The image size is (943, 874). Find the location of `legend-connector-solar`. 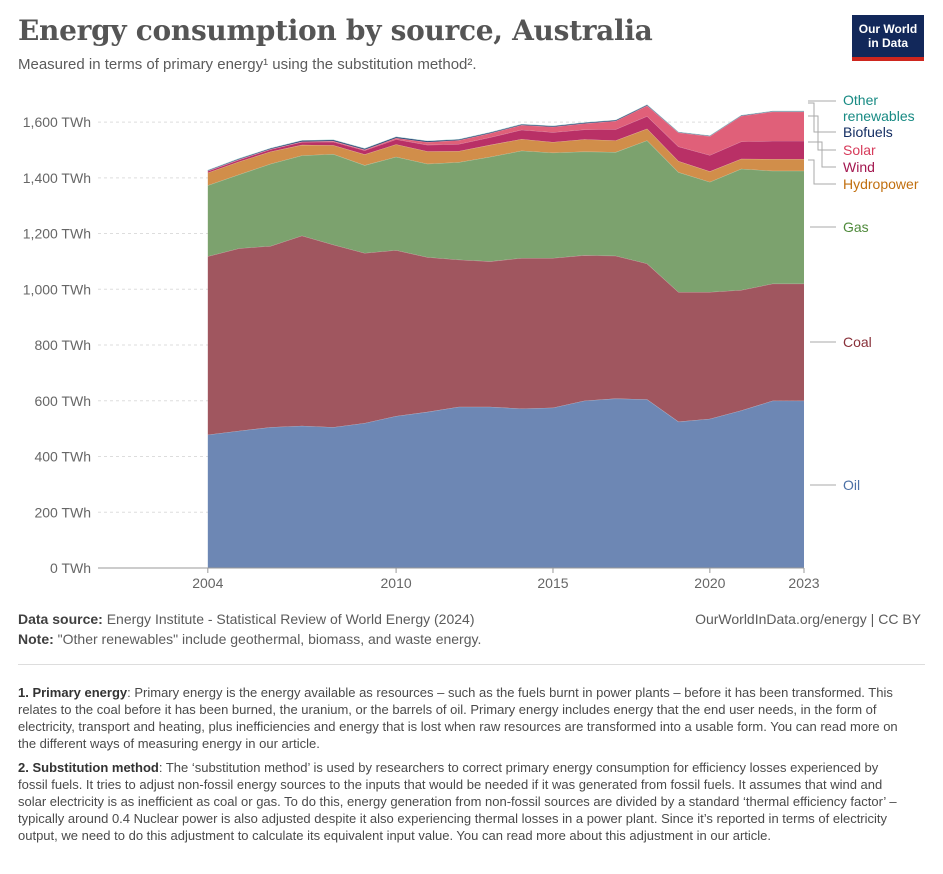

legend-connector-solar is located at coordinates (822, 133).